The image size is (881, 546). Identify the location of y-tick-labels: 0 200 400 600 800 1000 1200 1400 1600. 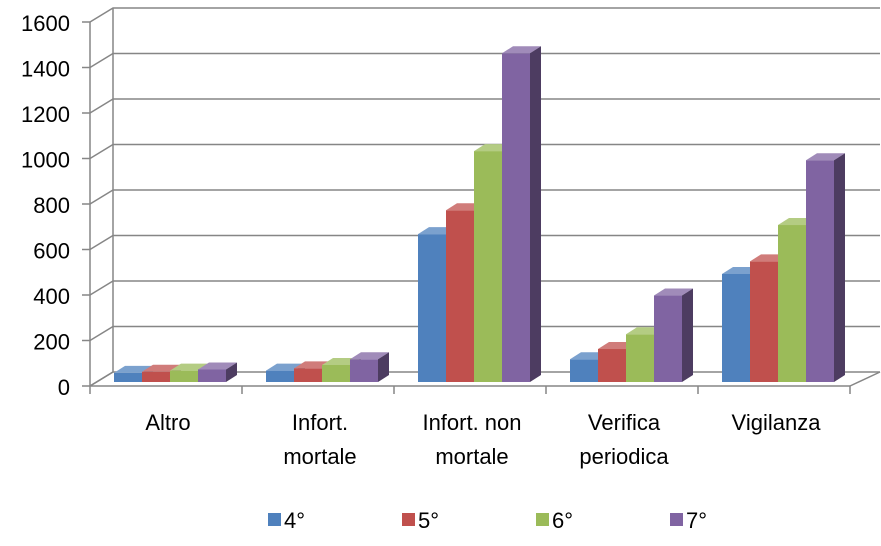
(45, 205).